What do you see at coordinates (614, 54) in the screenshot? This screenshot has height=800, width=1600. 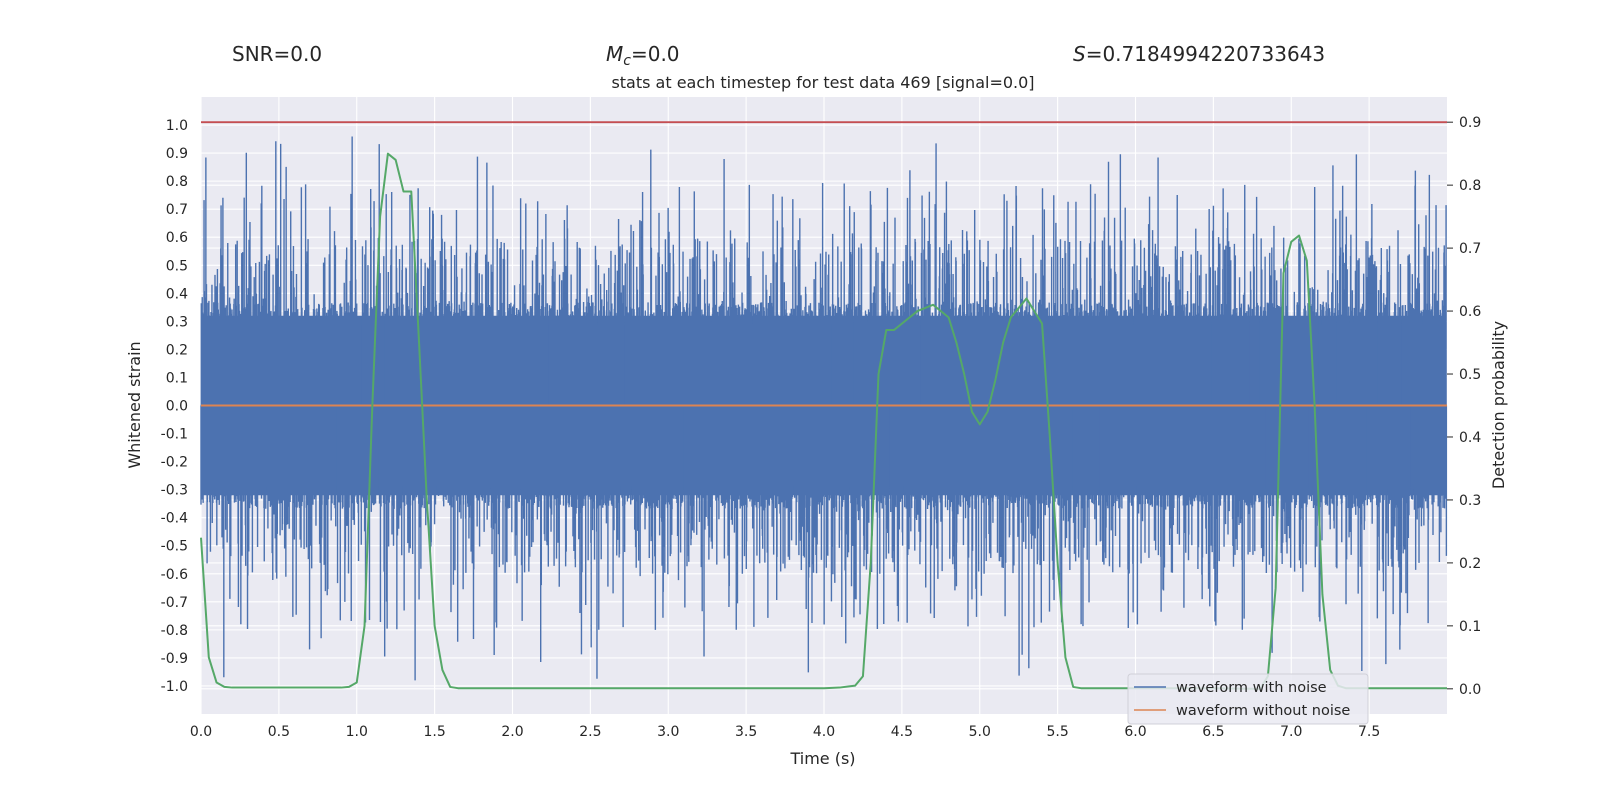 I see `chirp-mass-symbol: M` at bounding box center [614, 54].